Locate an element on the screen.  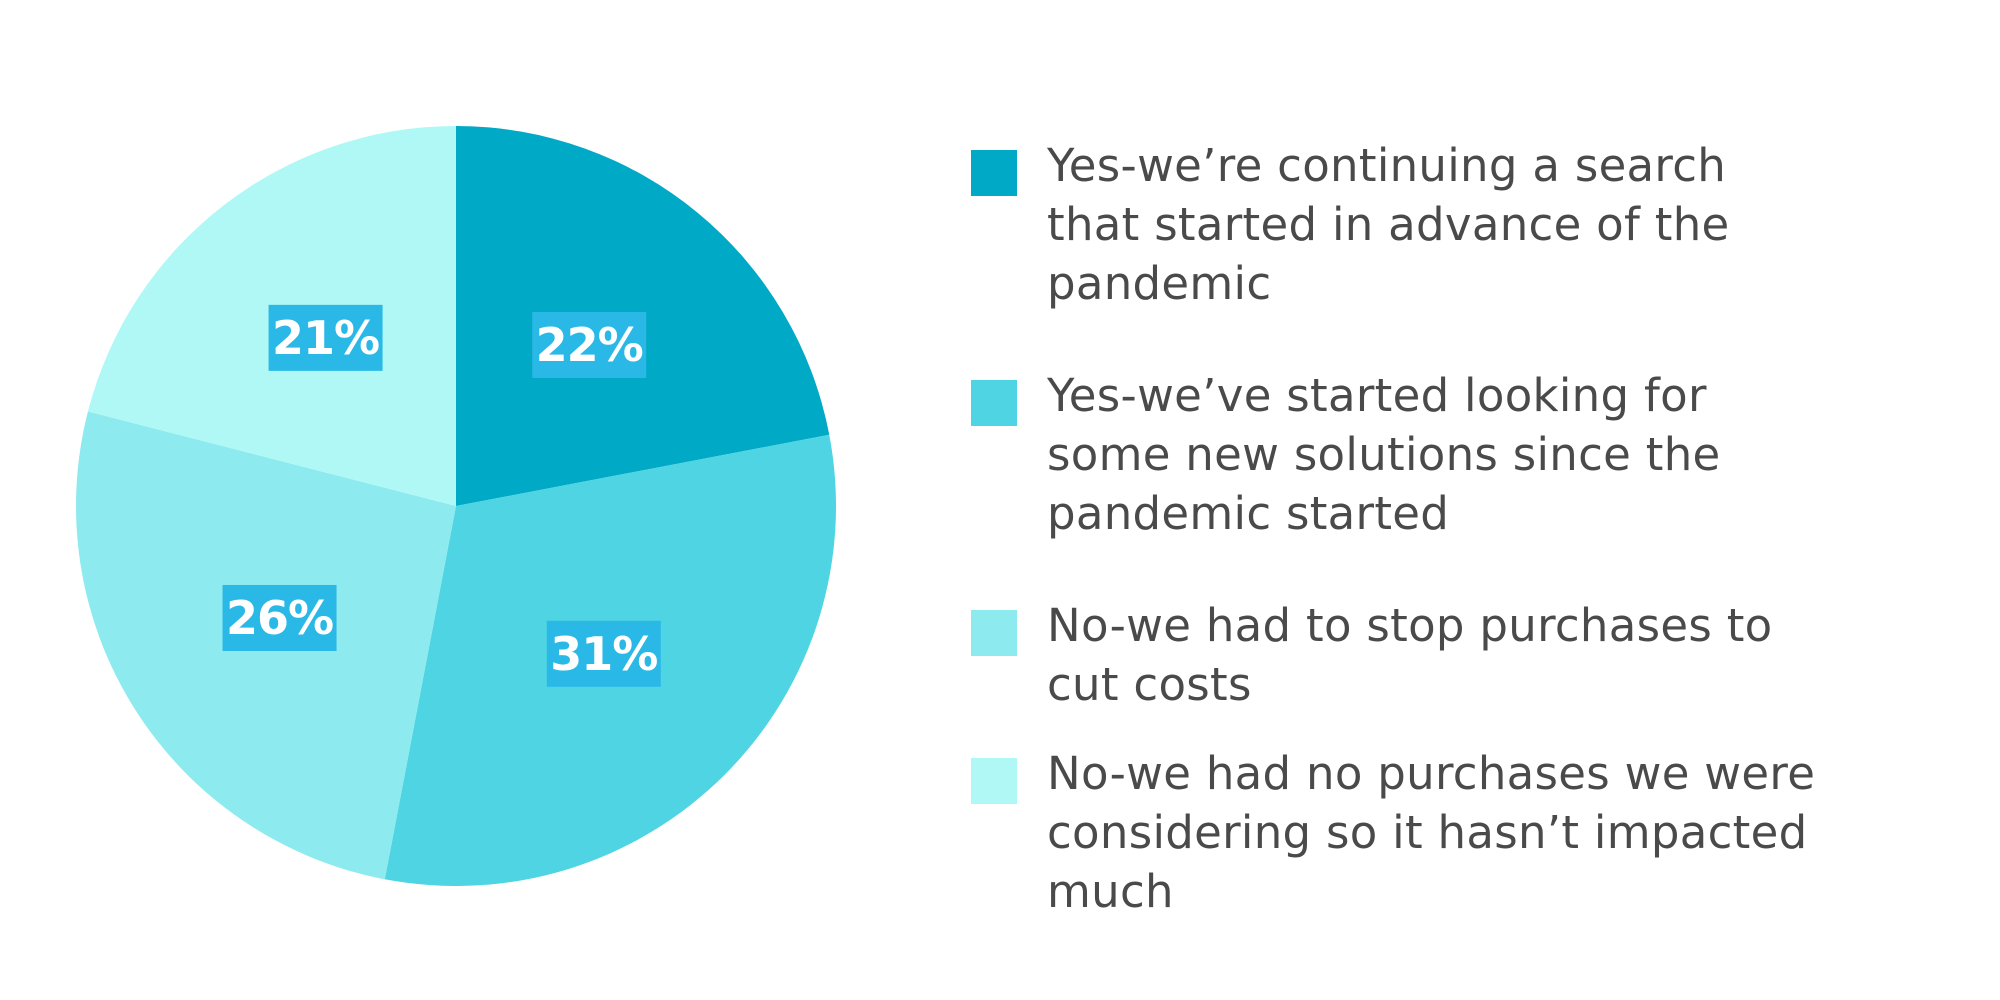
slice-label-text: 26% is located at coordinates (279, 618).